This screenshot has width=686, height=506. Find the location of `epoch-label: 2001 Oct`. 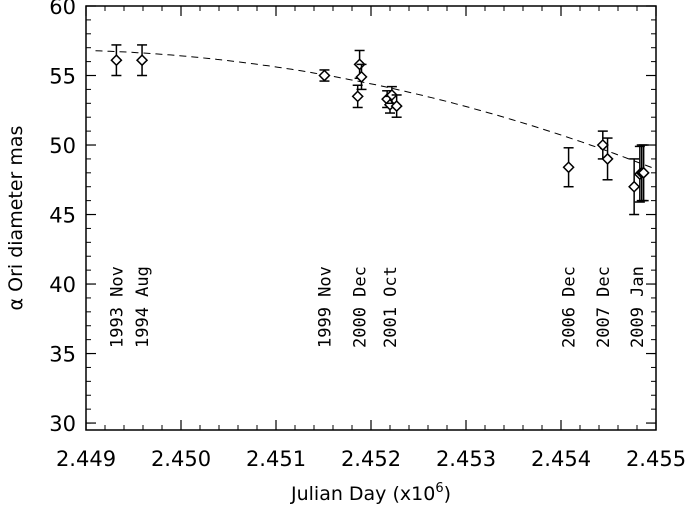

epoch-label: 2001 Oct is located at coordinates (391, 307).